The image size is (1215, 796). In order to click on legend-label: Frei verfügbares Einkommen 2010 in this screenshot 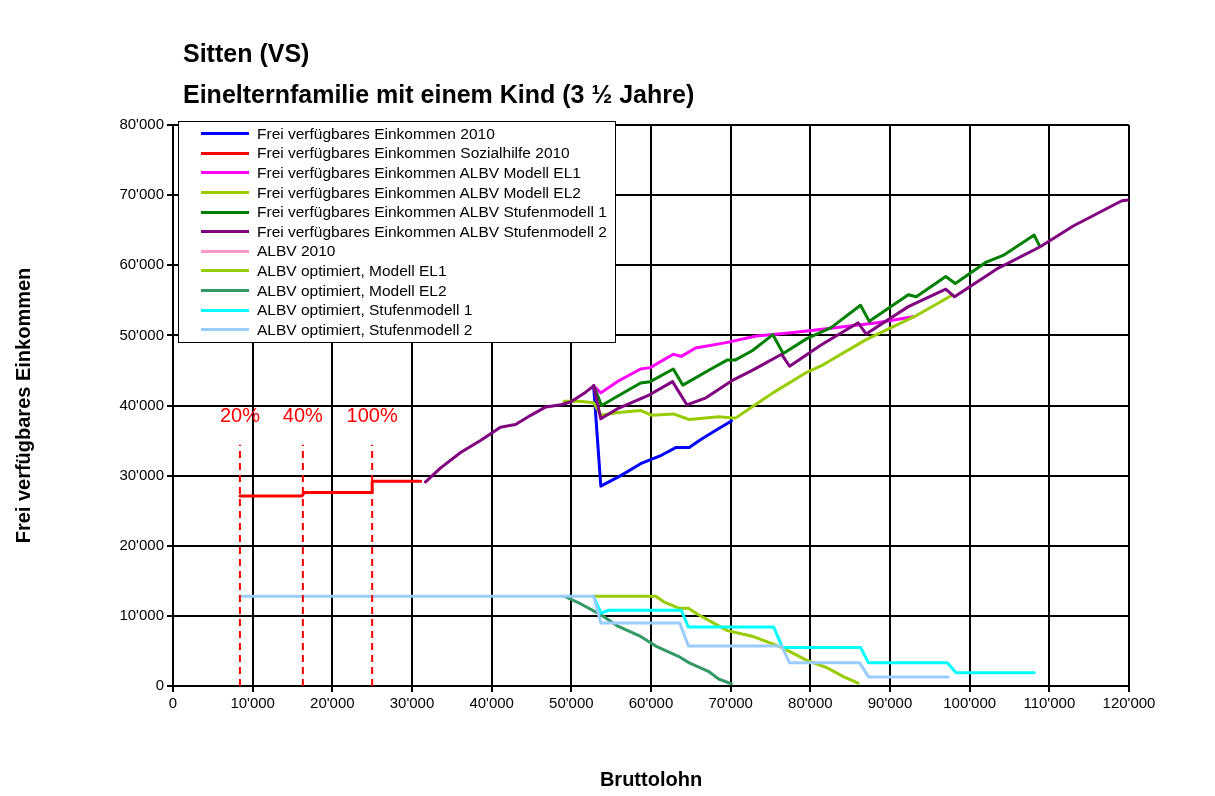, I will do `click(376, 133)`.